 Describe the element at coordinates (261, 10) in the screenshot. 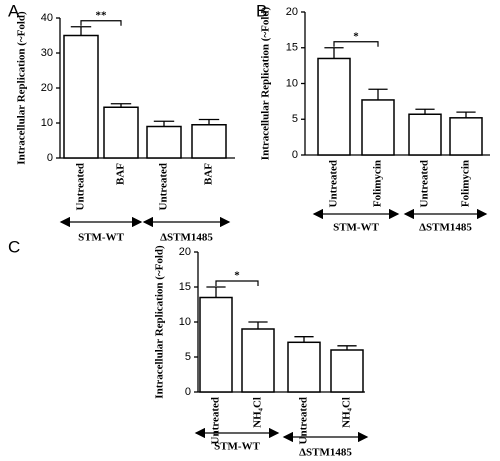

I see `panel-label: B` at that location.